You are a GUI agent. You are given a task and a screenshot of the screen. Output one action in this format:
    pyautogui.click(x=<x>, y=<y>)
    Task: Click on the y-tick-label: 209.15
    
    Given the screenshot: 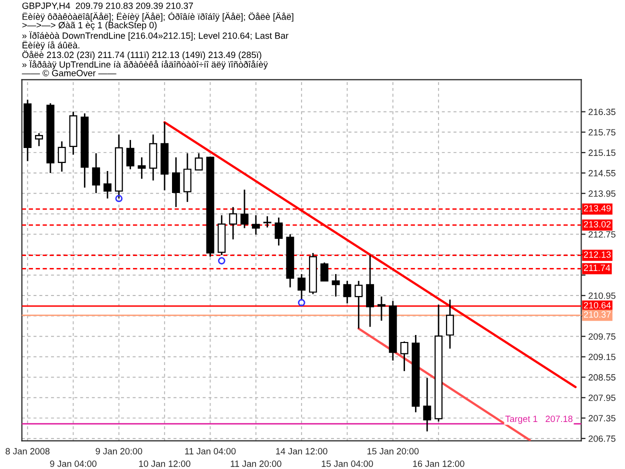 What is the action you would take?
    pyautogui.click(x=602, y=357)
    